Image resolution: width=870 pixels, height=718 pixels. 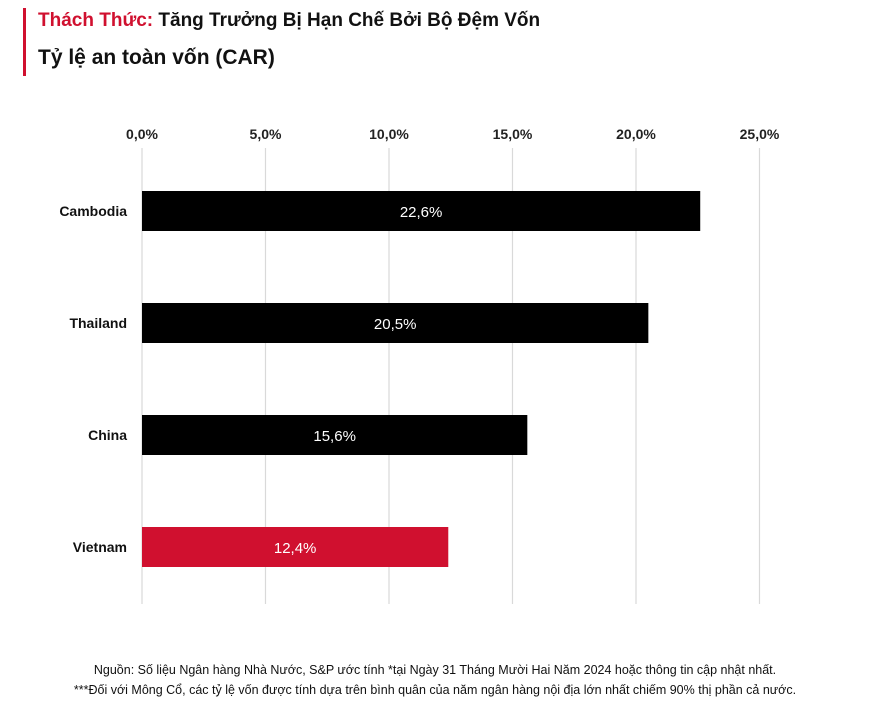 I want to click on title-highlight: Thách Thức:, so click(x=96, y=20).